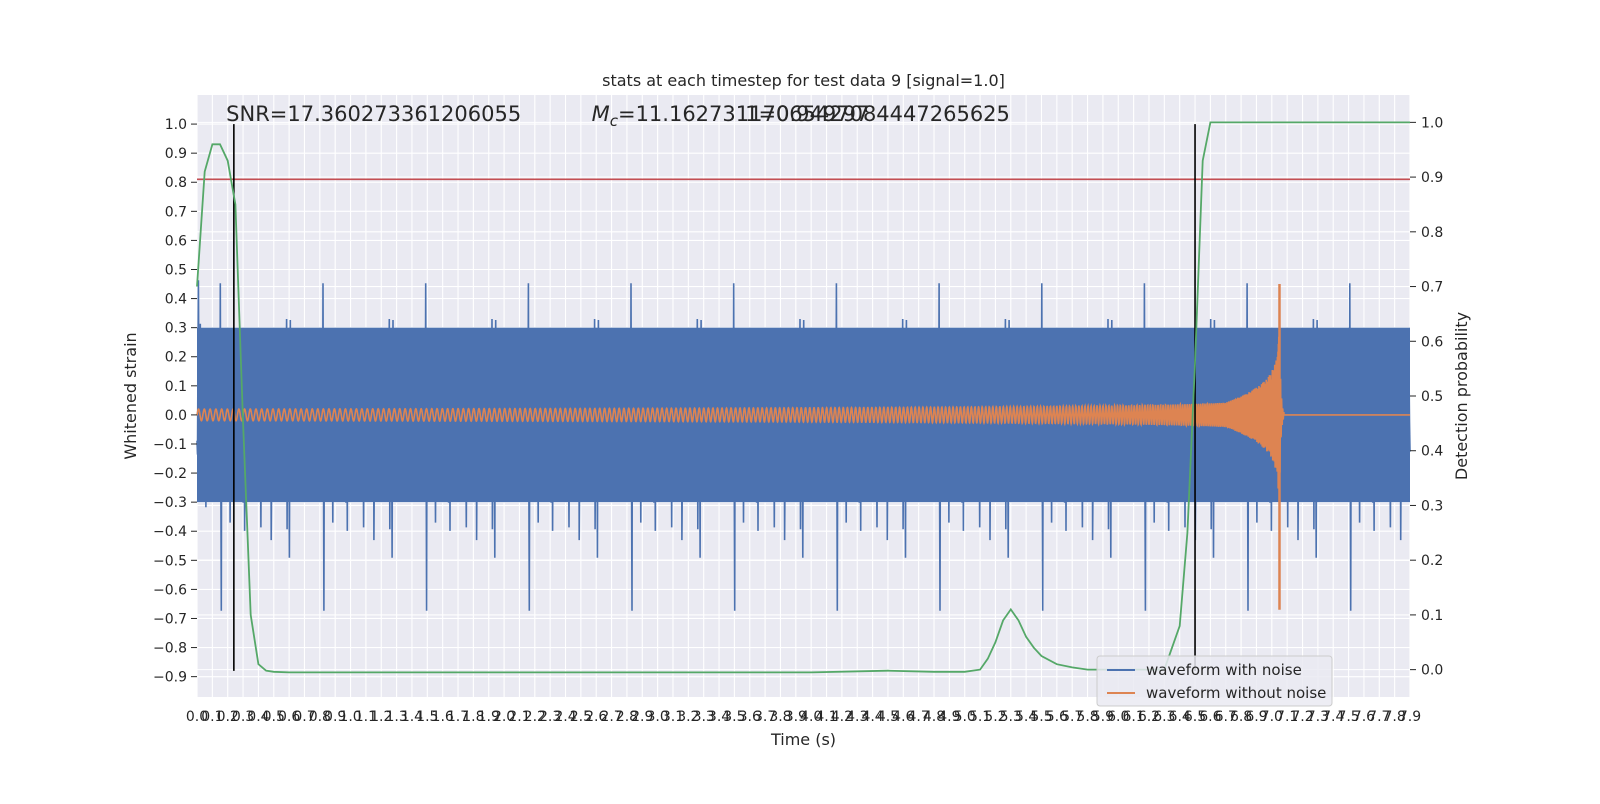 This screenshot has width=1600, height=804. I want to click on y2-tick-label: 0.8, so click(1432, 233).